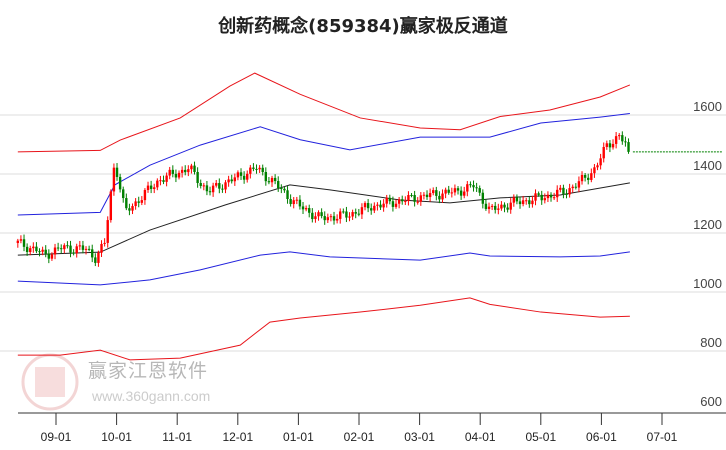 The width and height of the screenshot is (726, 450). Describe the element at coordinates (540, 437) in the screenshot. I see `x-tick-label: 05-01` at that location.